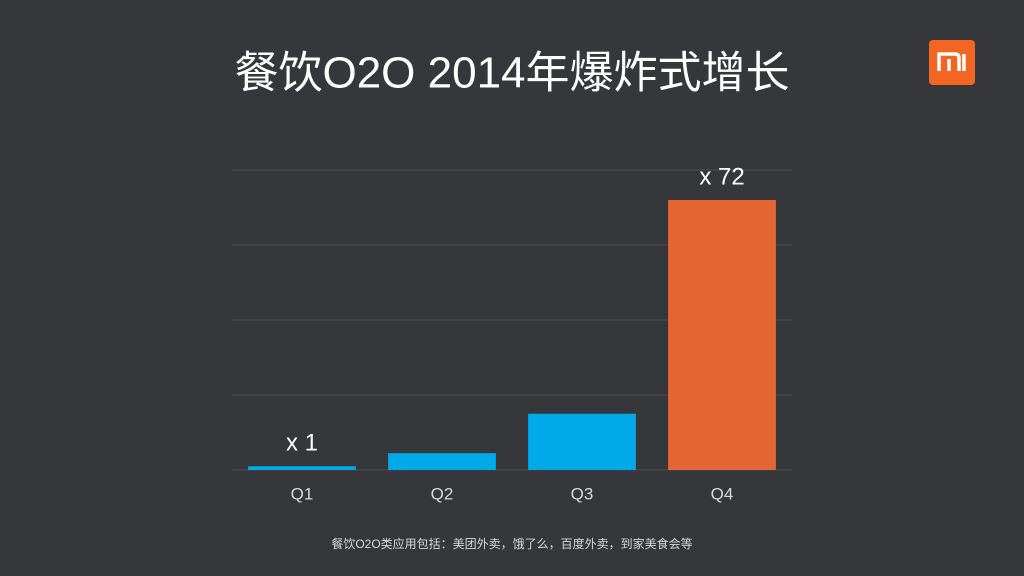 The image size is (1024, 576). I want to click on logo-box, so click(952, 62).